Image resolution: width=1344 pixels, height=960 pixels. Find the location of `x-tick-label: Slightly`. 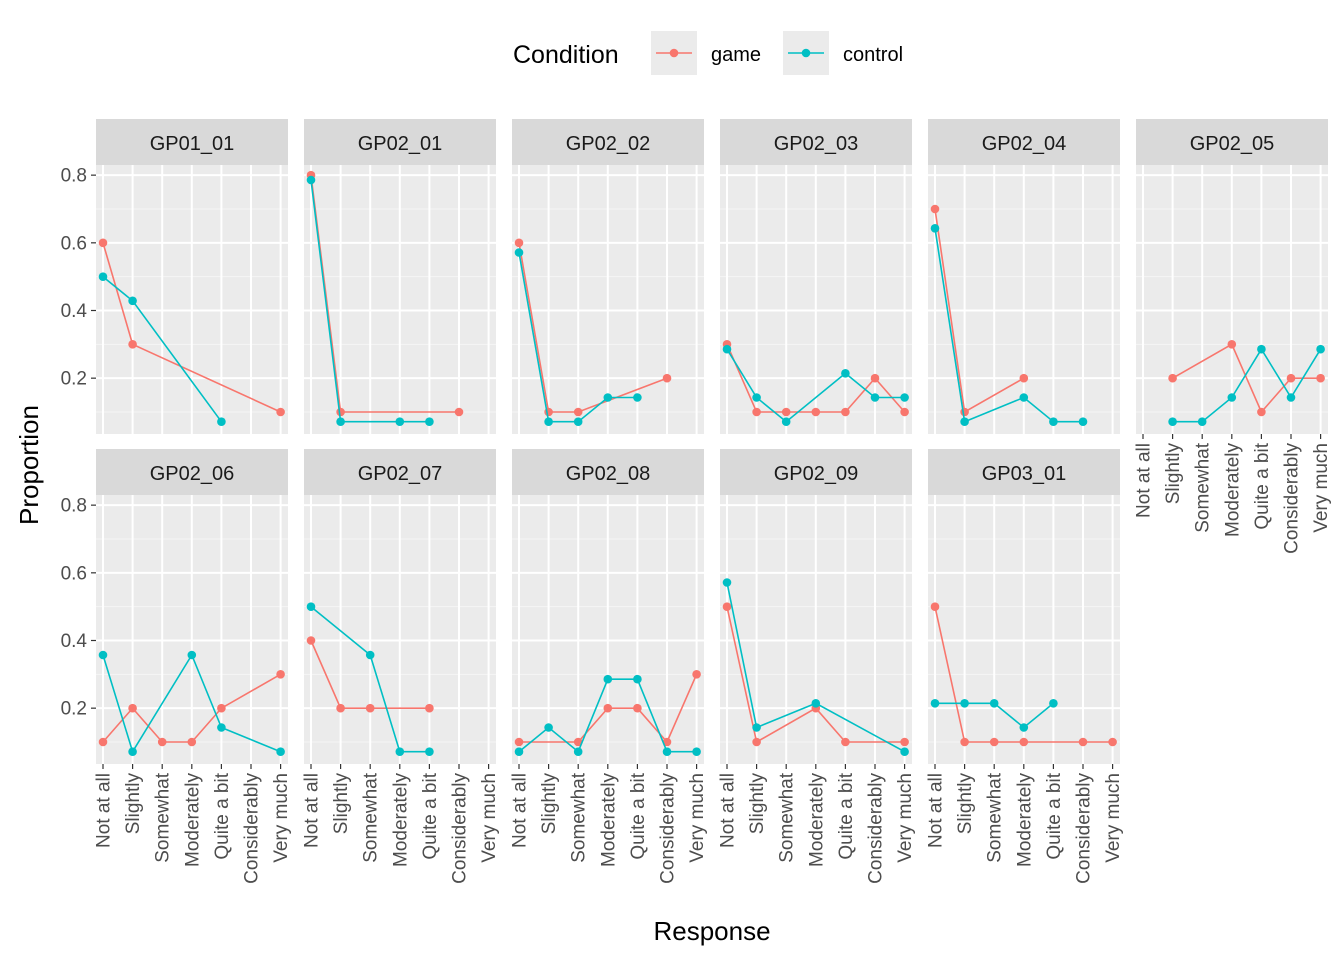

x-tick-label: Slightly is located at coordinates (133, 804).